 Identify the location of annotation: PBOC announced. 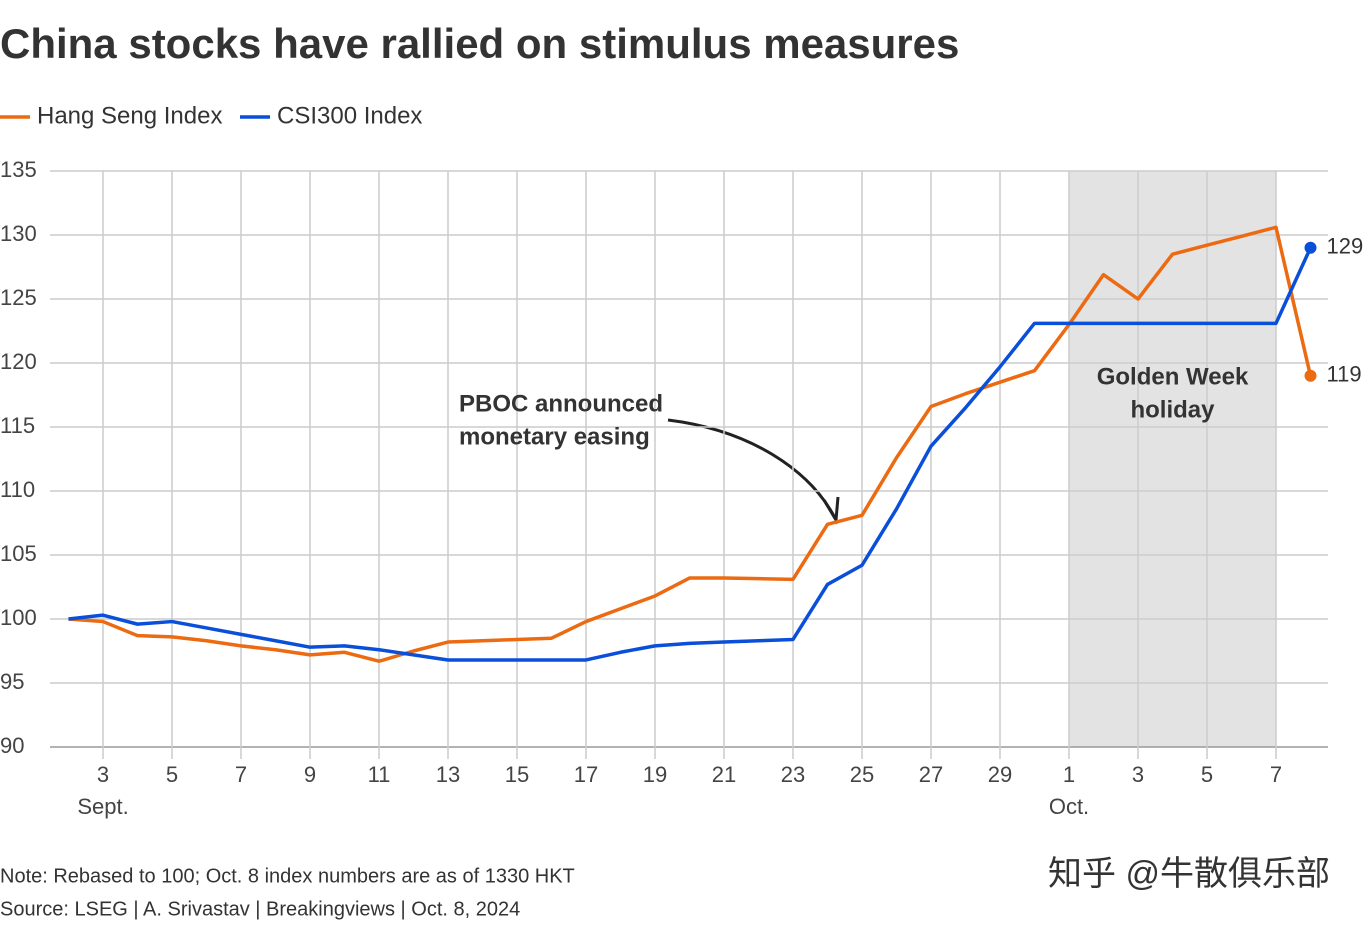
(561, 403).